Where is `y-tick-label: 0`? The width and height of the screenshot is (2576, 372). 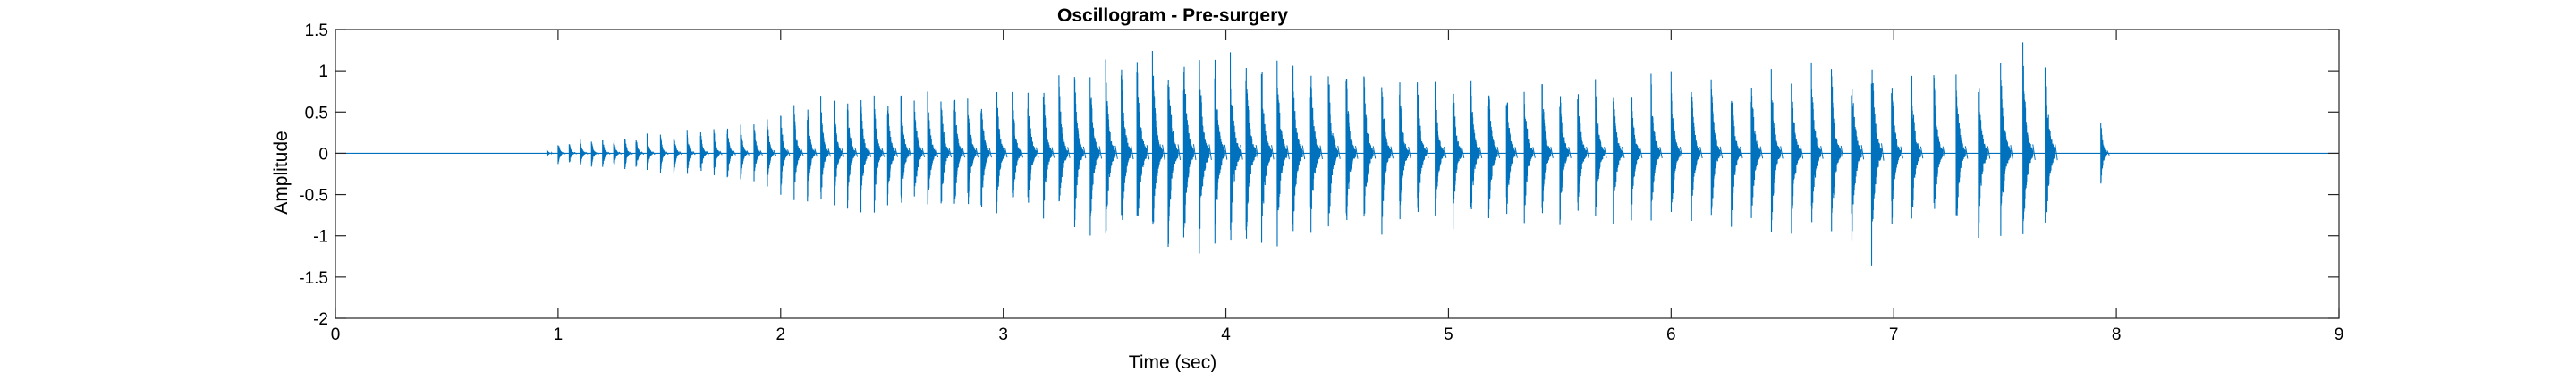 y-tick-label: 0 is located at coordinates (323, 154).